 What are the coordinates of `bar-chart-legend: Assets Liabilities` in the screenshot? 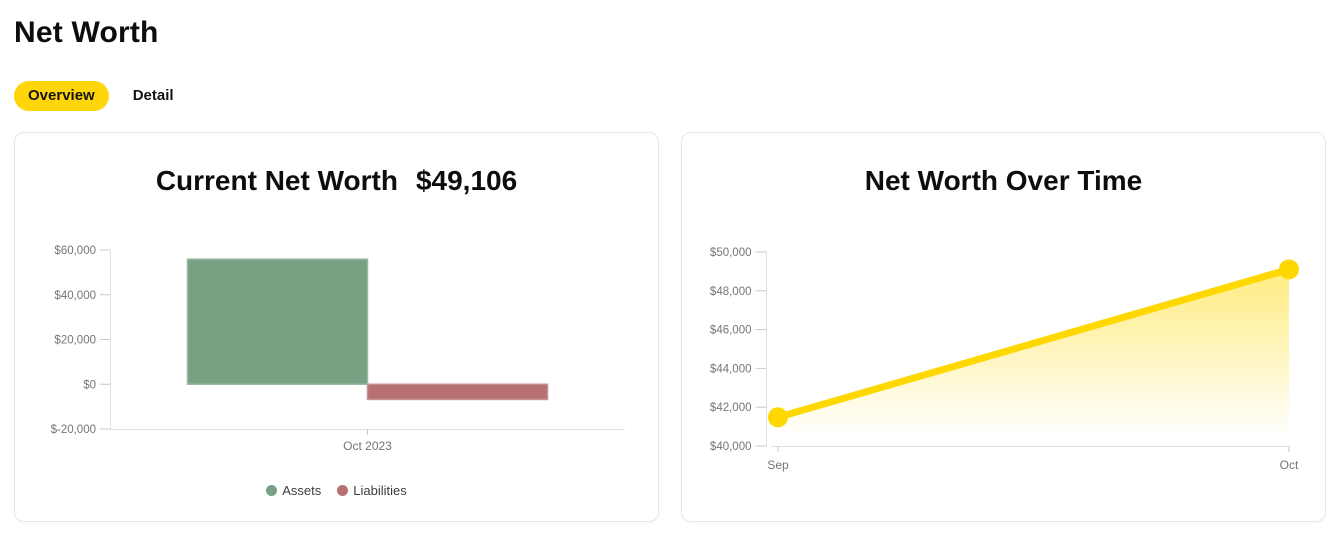 It's located at (336, 490).